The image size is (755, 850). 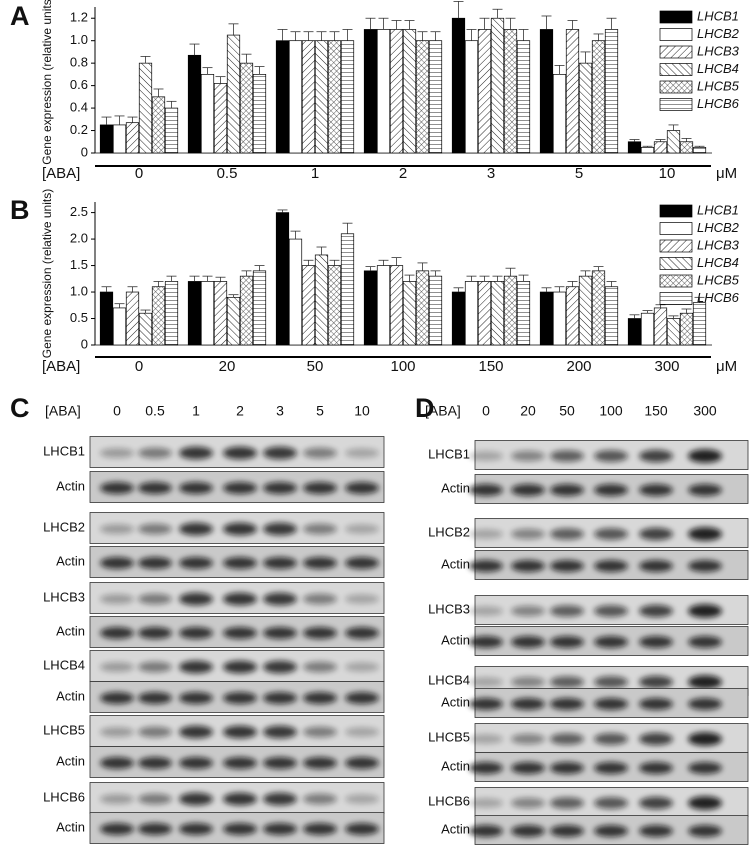 I want to click on y-tick-label: 2.5, so click(x=79, y=211).